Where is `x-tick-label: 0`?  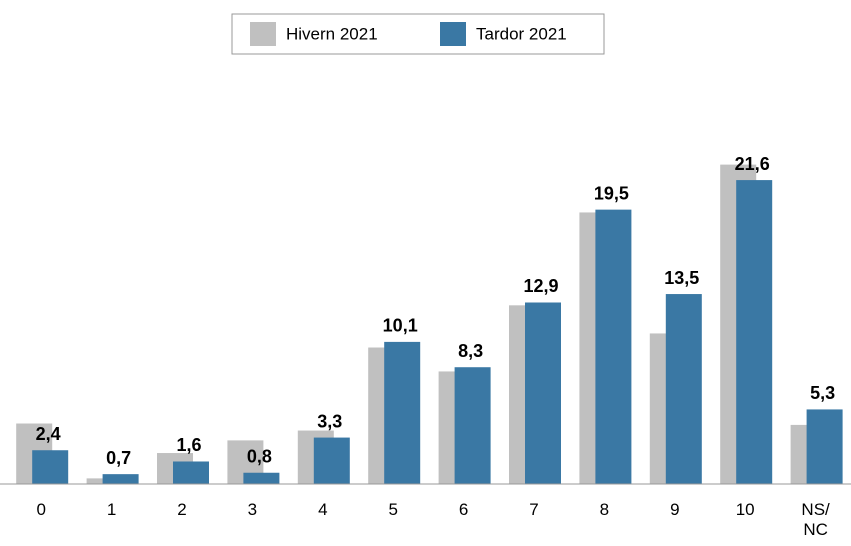 x-tick-label: 0 is located at coordinates (41, 509).